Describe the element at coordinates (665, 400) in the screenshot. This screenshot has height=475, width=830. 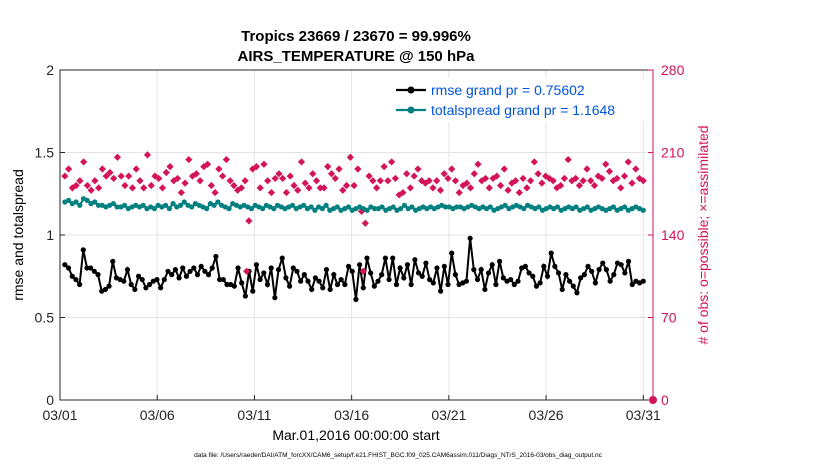
I see `y-tick-label-right: 0` at that location.